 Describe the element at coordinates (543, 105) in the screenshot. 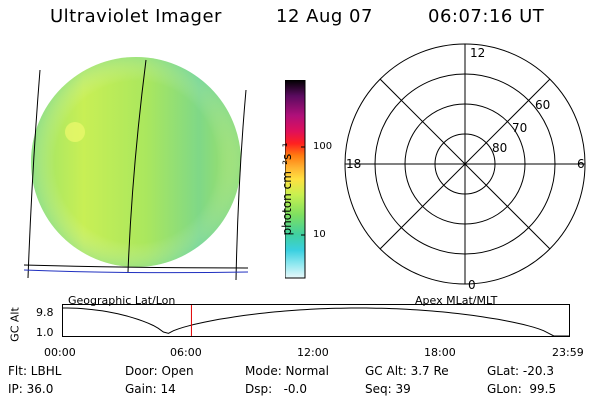

I see `mlat-label-60: 60` at that location.